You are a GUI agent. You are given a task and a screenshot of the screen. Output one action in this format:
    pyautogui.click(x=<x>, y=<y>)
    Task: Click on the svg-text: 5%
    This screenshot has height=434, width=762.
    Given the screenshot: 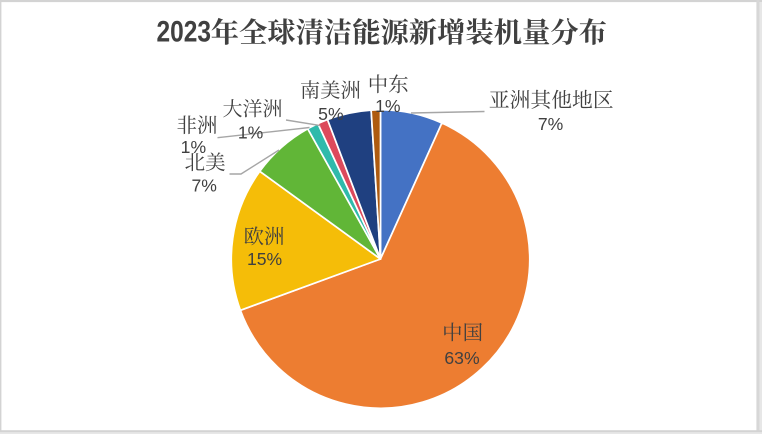 What is the action you would take?
    pyautogui.click(x=331, y=114)
    